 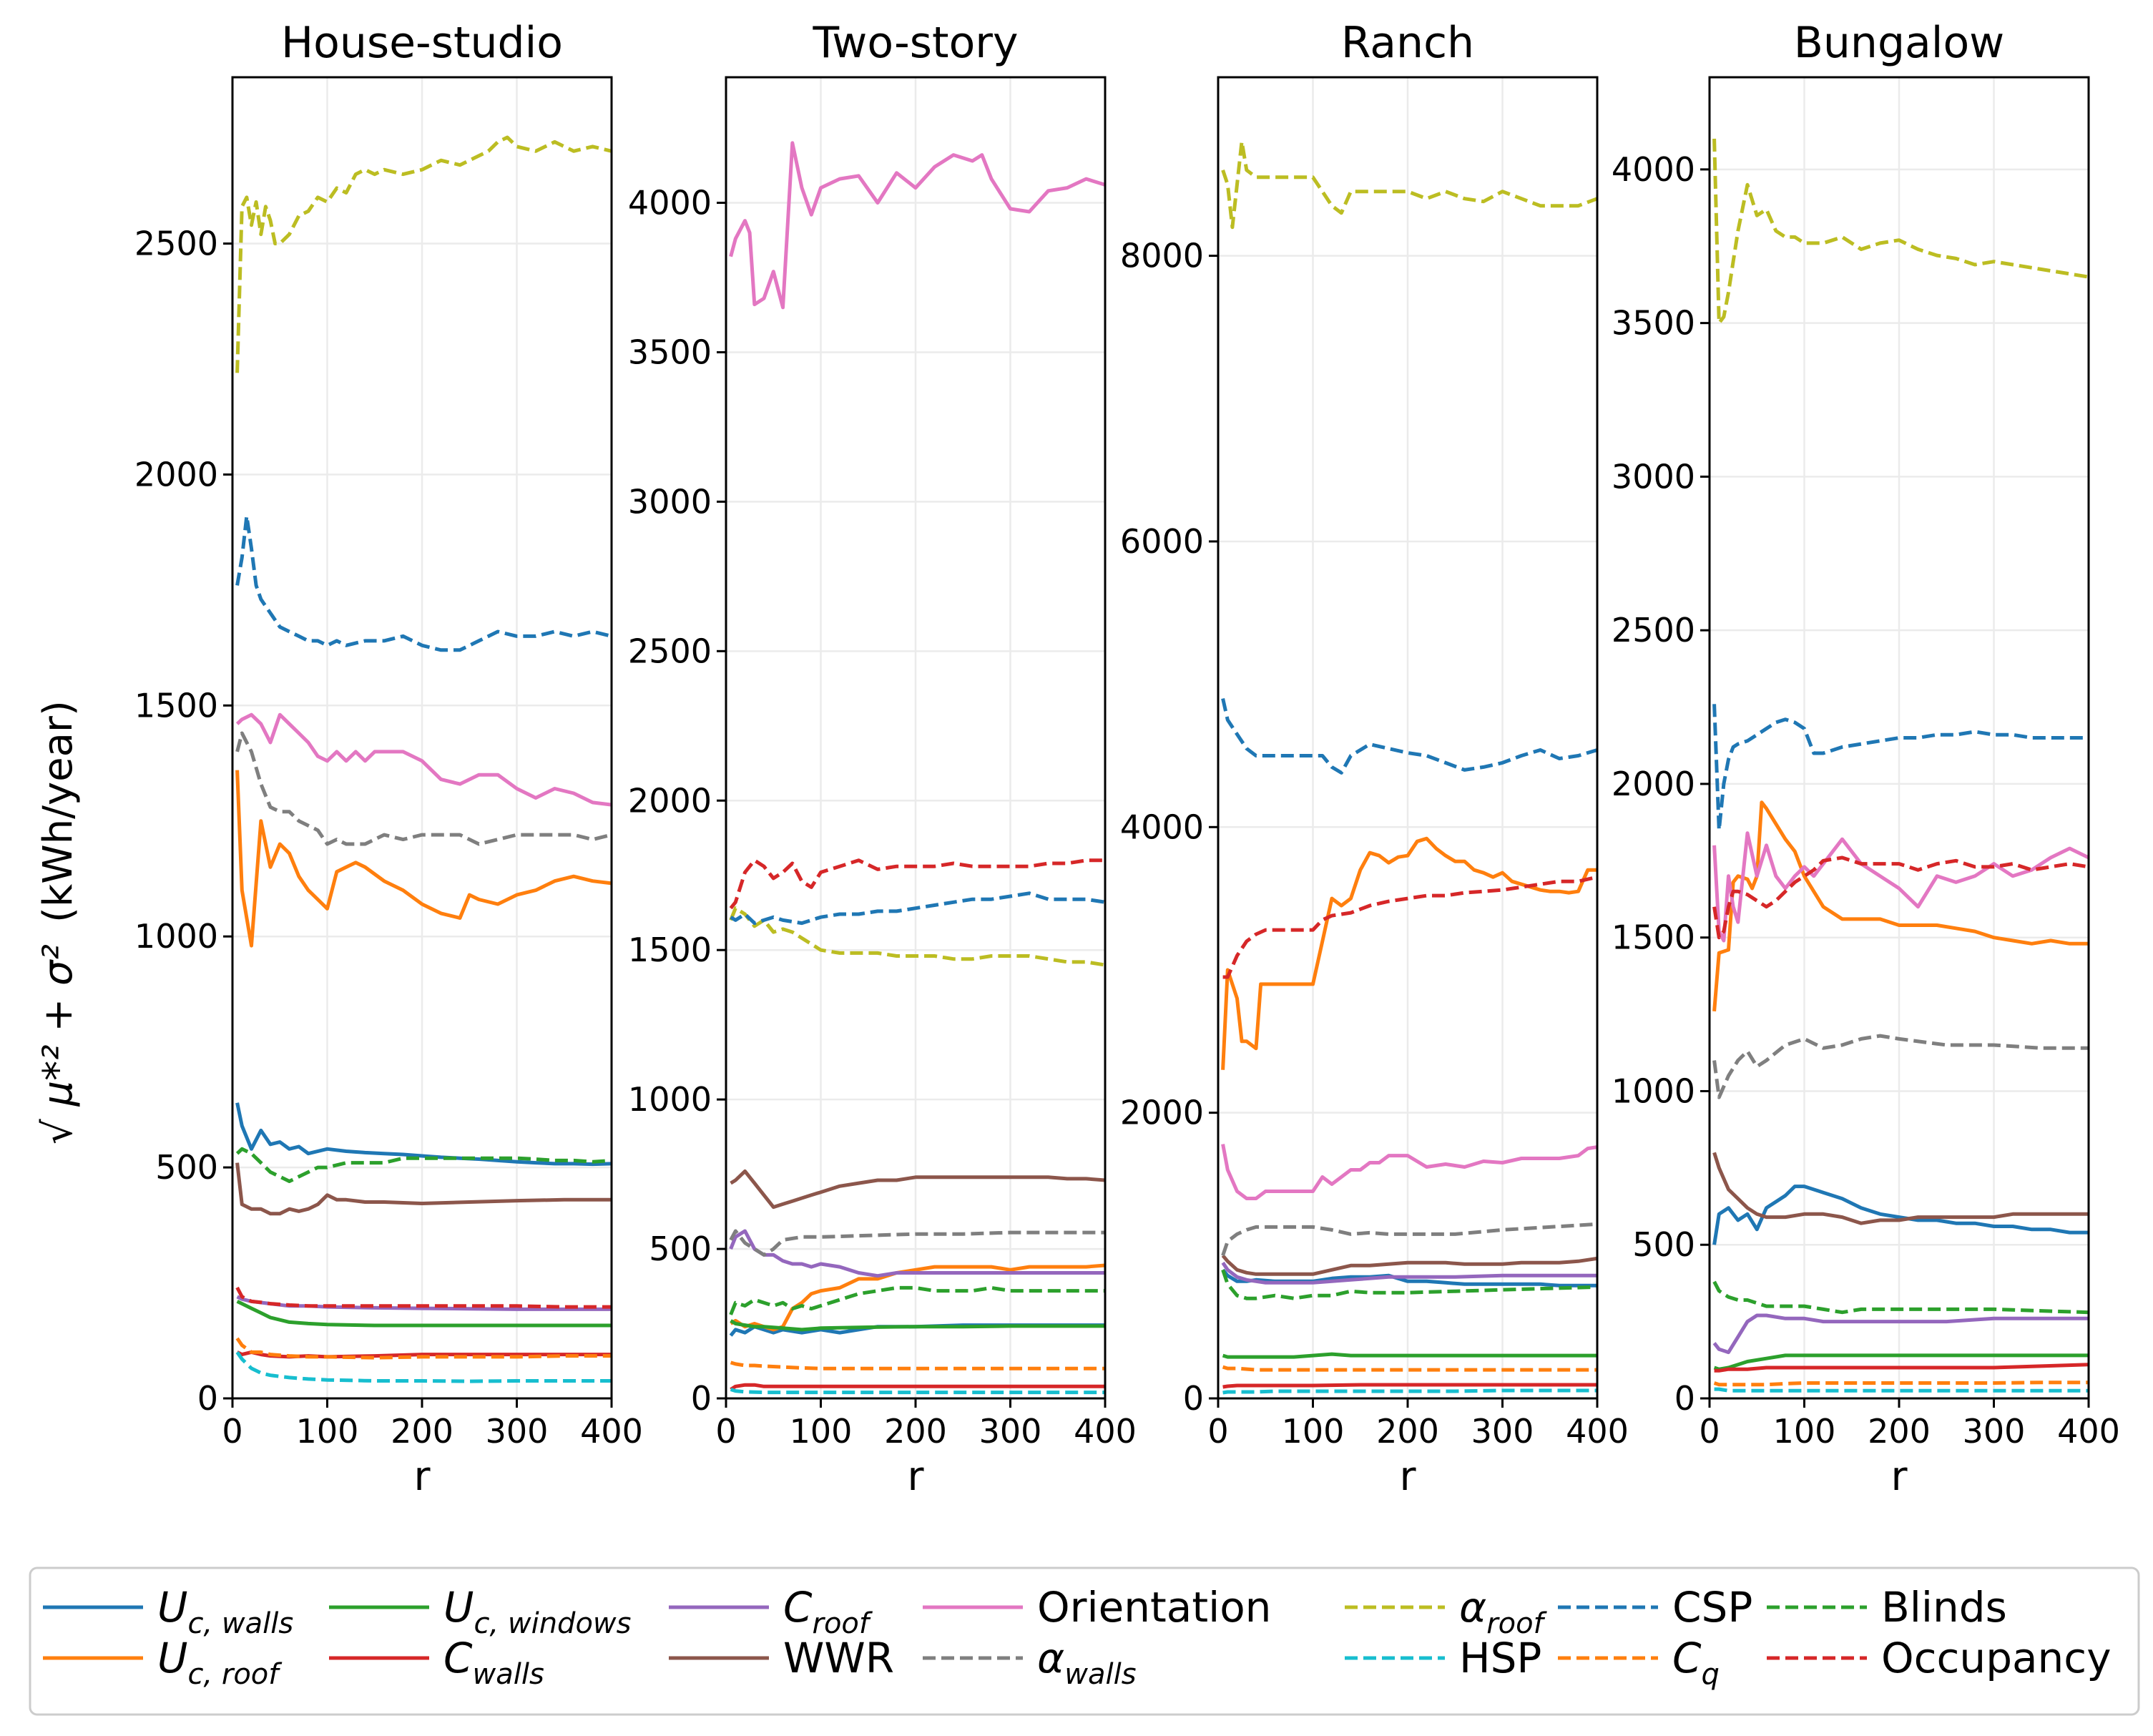 What do you see at coordinates (2088, 1431) in the screenshot?
I see `x-tick-label: 400` at bounding box center [2088, 1431].